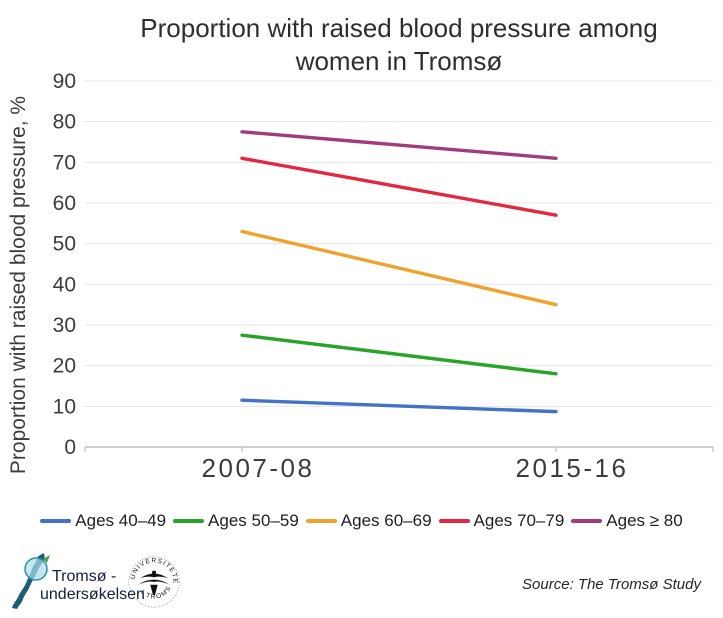 The height and width of the screenshot is (618, 723). I want to click on legend-item: Ages 40–49, so click(103, 521).